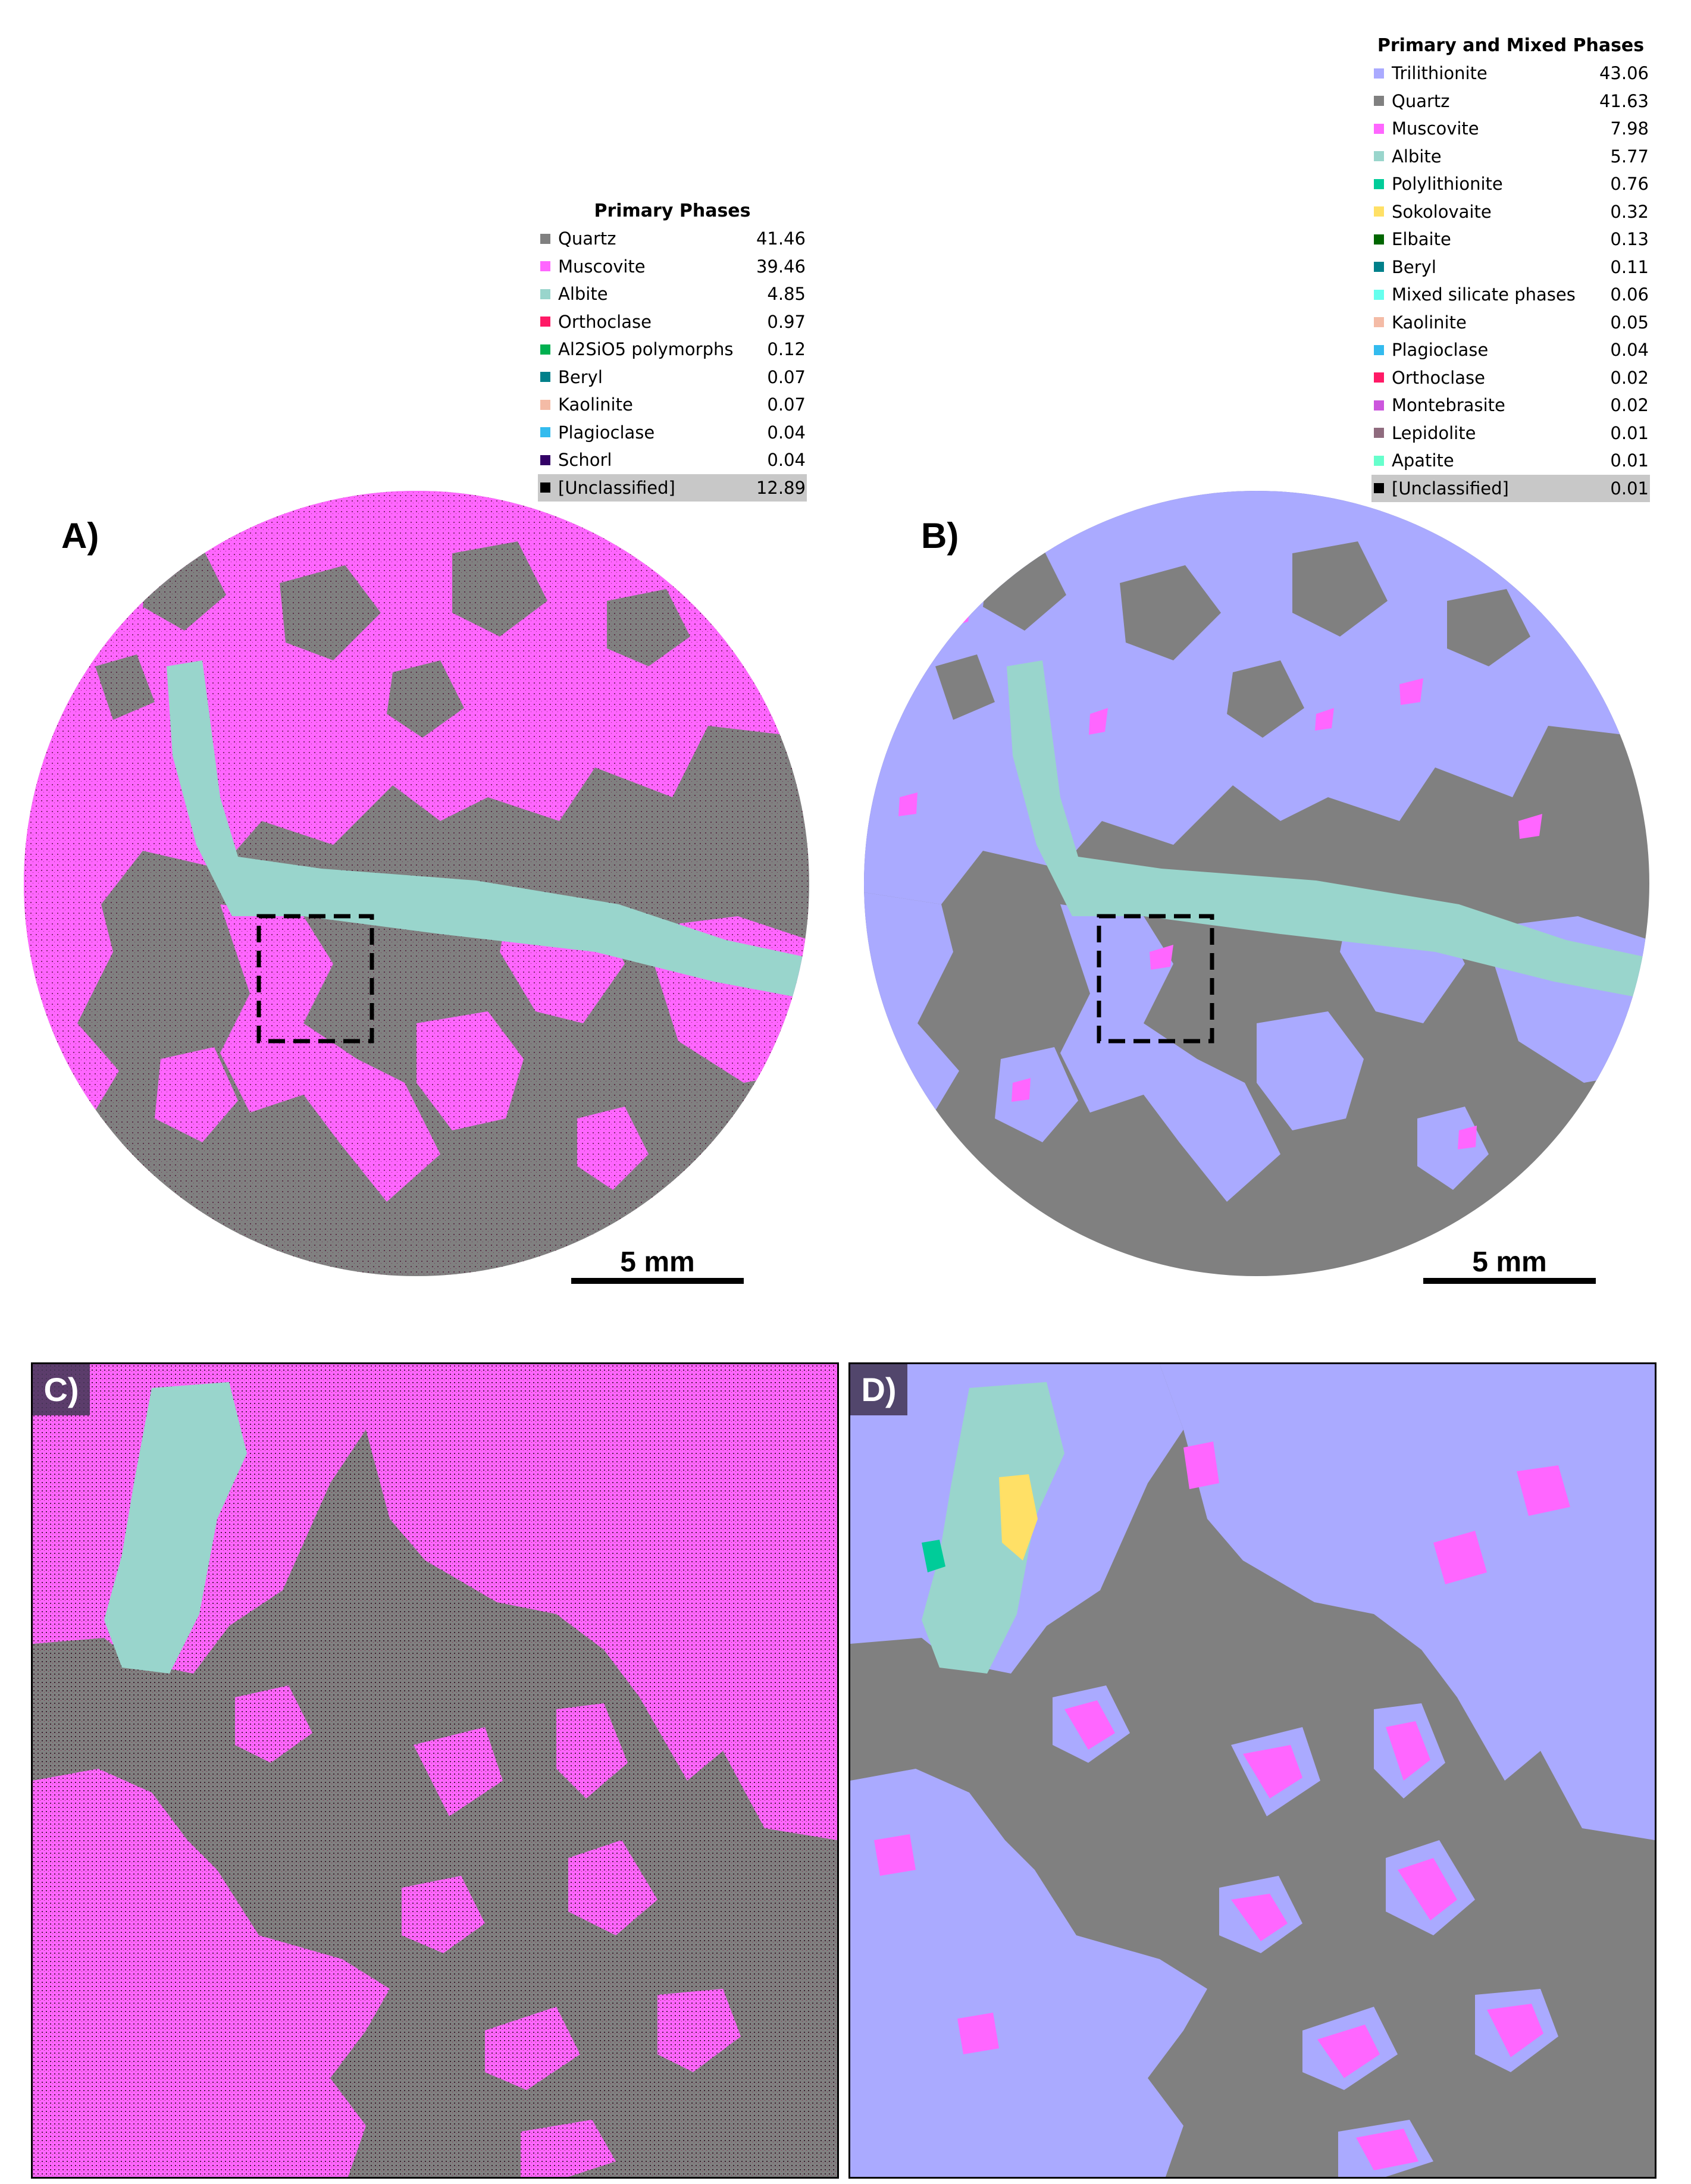 This screenshot has height=2184, width=1691. Describe the element at coordinates (315, 979) in the screenshot. I see `zoom-box-a` at that location.